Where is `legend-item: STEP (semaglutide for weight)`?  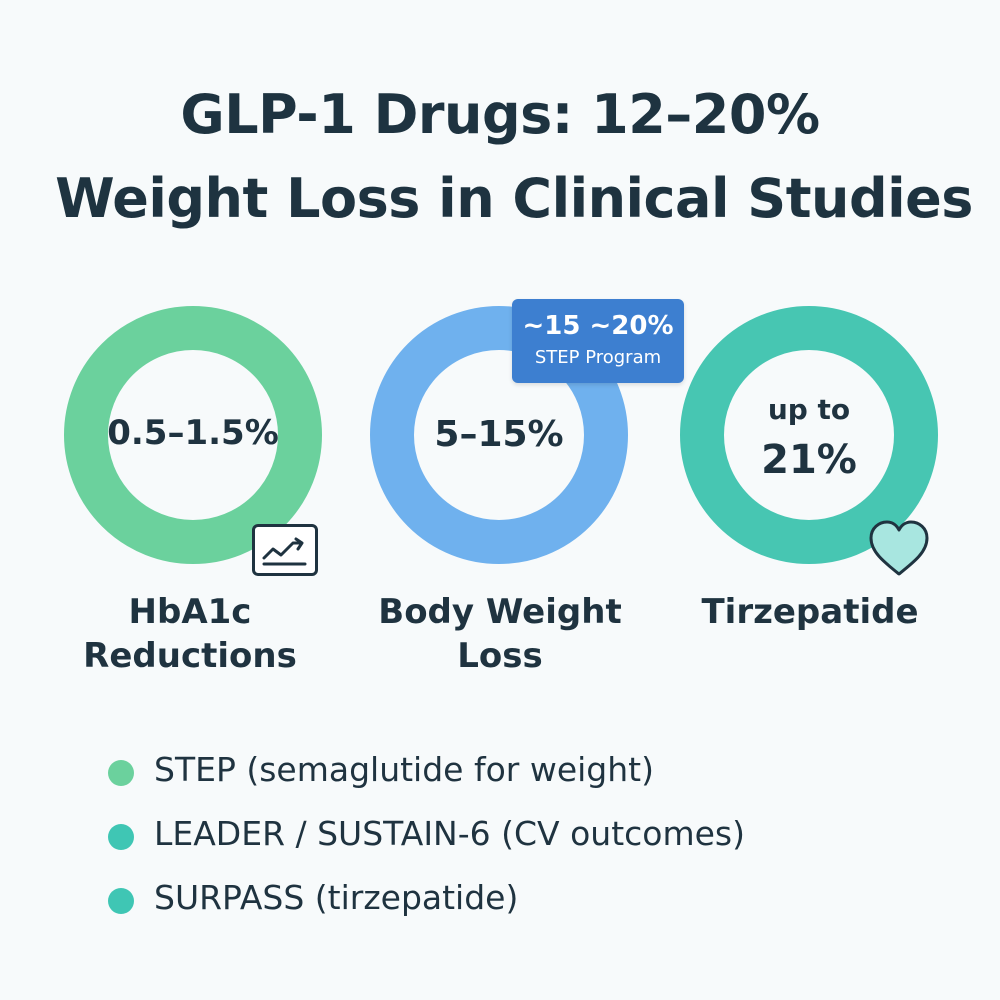
legend-item: STEP (semaglutide for weight) is located at coordinates (538, 771).